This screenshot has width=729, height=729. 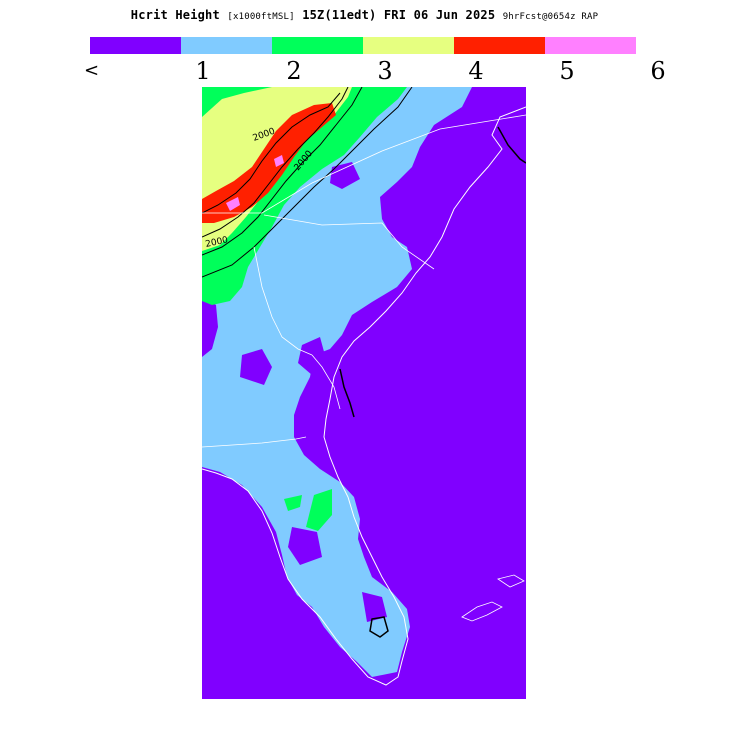 I want to click on title-field: Hcrit Height, so click(x=175, y=15).